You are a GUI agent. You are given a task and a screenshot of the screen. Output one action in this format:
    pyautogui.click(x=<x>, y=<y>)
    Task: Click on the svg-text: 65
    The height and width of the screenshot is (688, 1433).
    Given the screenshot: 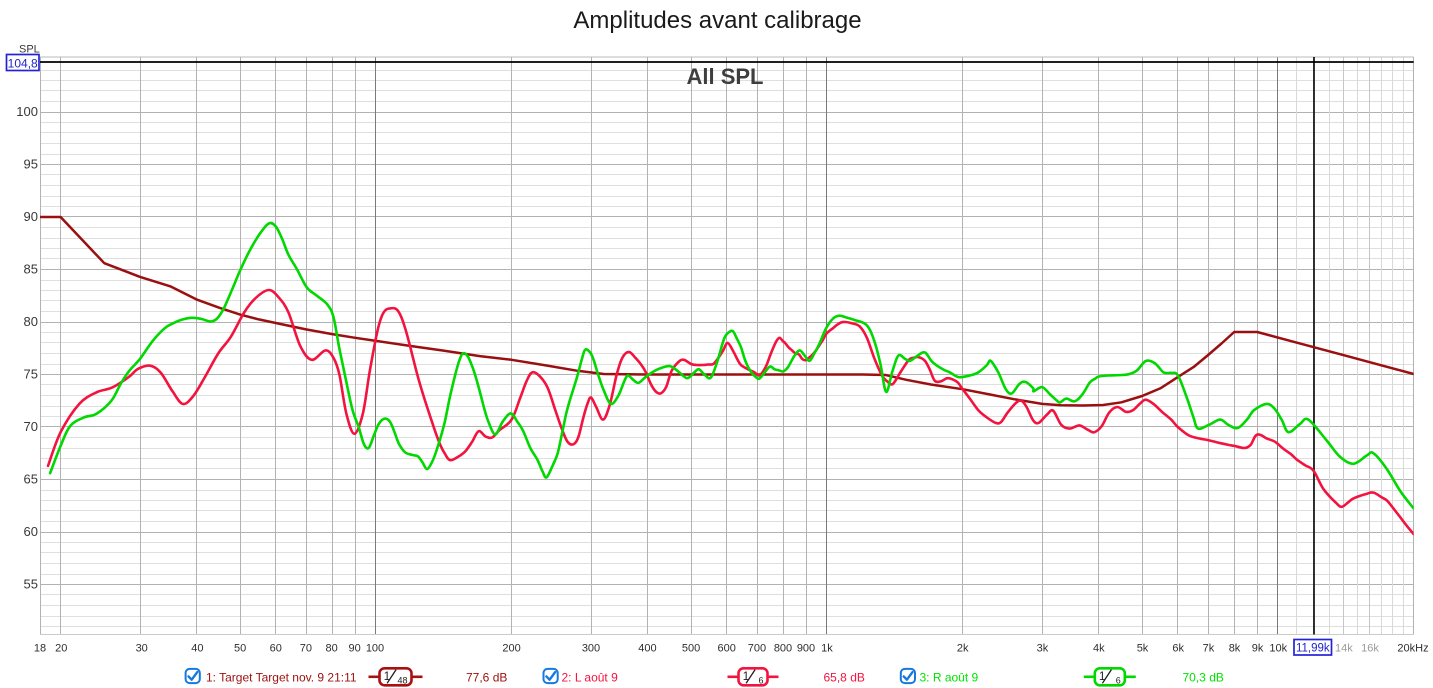 What is the action you would take?
    pyautogui.click(x=31, y=479)
    